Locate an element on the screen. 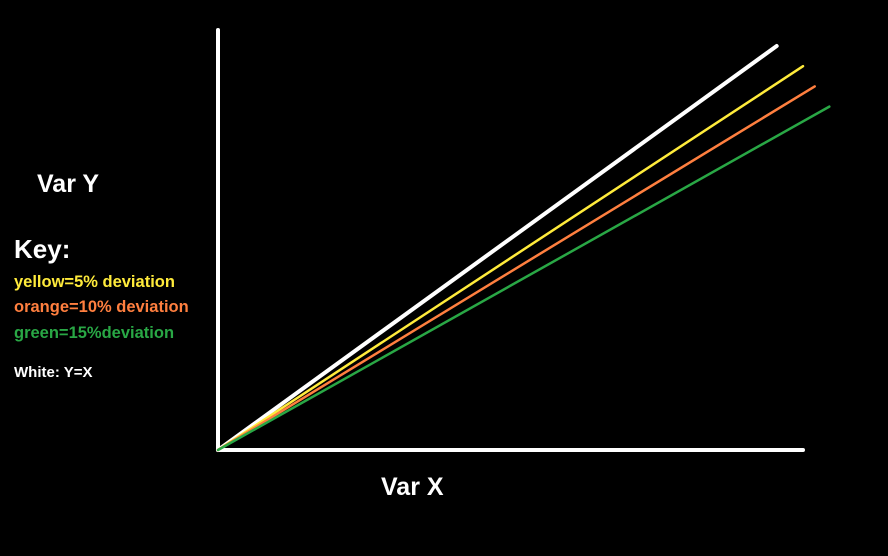  y-axis-label: Var Y is located at coordinates (68, 184).